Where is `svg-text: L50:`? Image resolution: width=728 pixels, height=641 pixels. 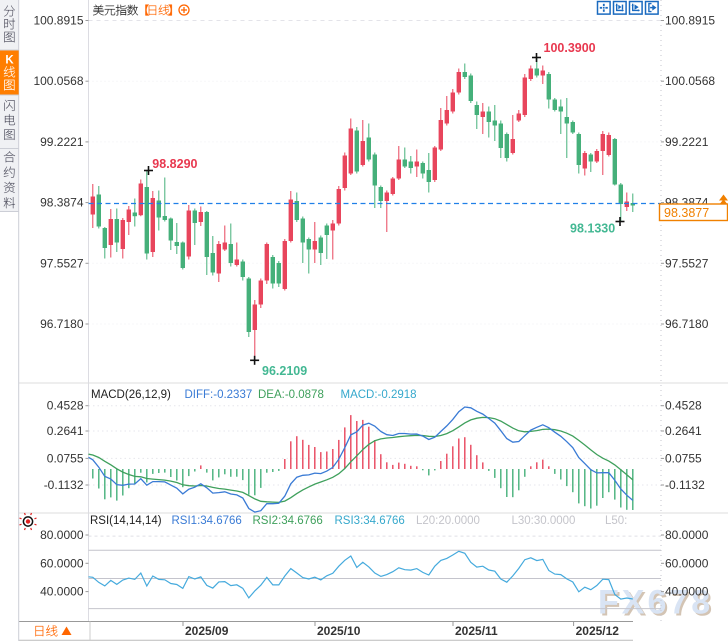 svg-text: L50: is located at coordinates (616, 521).